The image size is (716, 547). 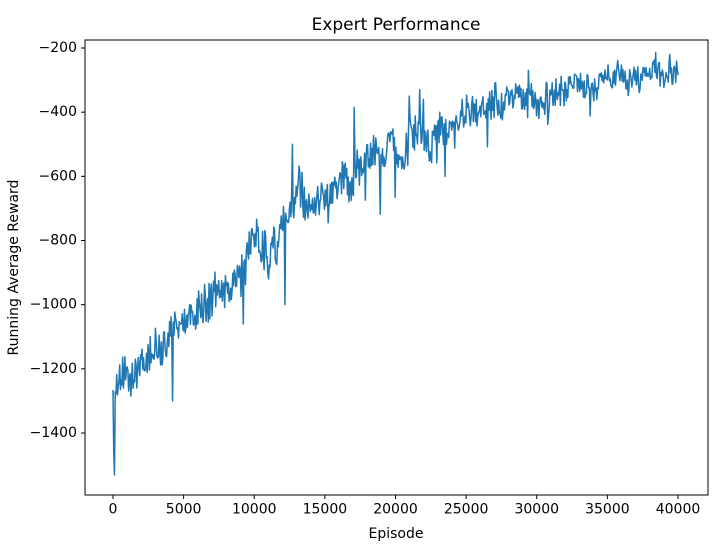 What do you see at coordinates (466, 510) in the screenshot?
I see `x-tick-label: 25000` at bounding box center [466, 510].